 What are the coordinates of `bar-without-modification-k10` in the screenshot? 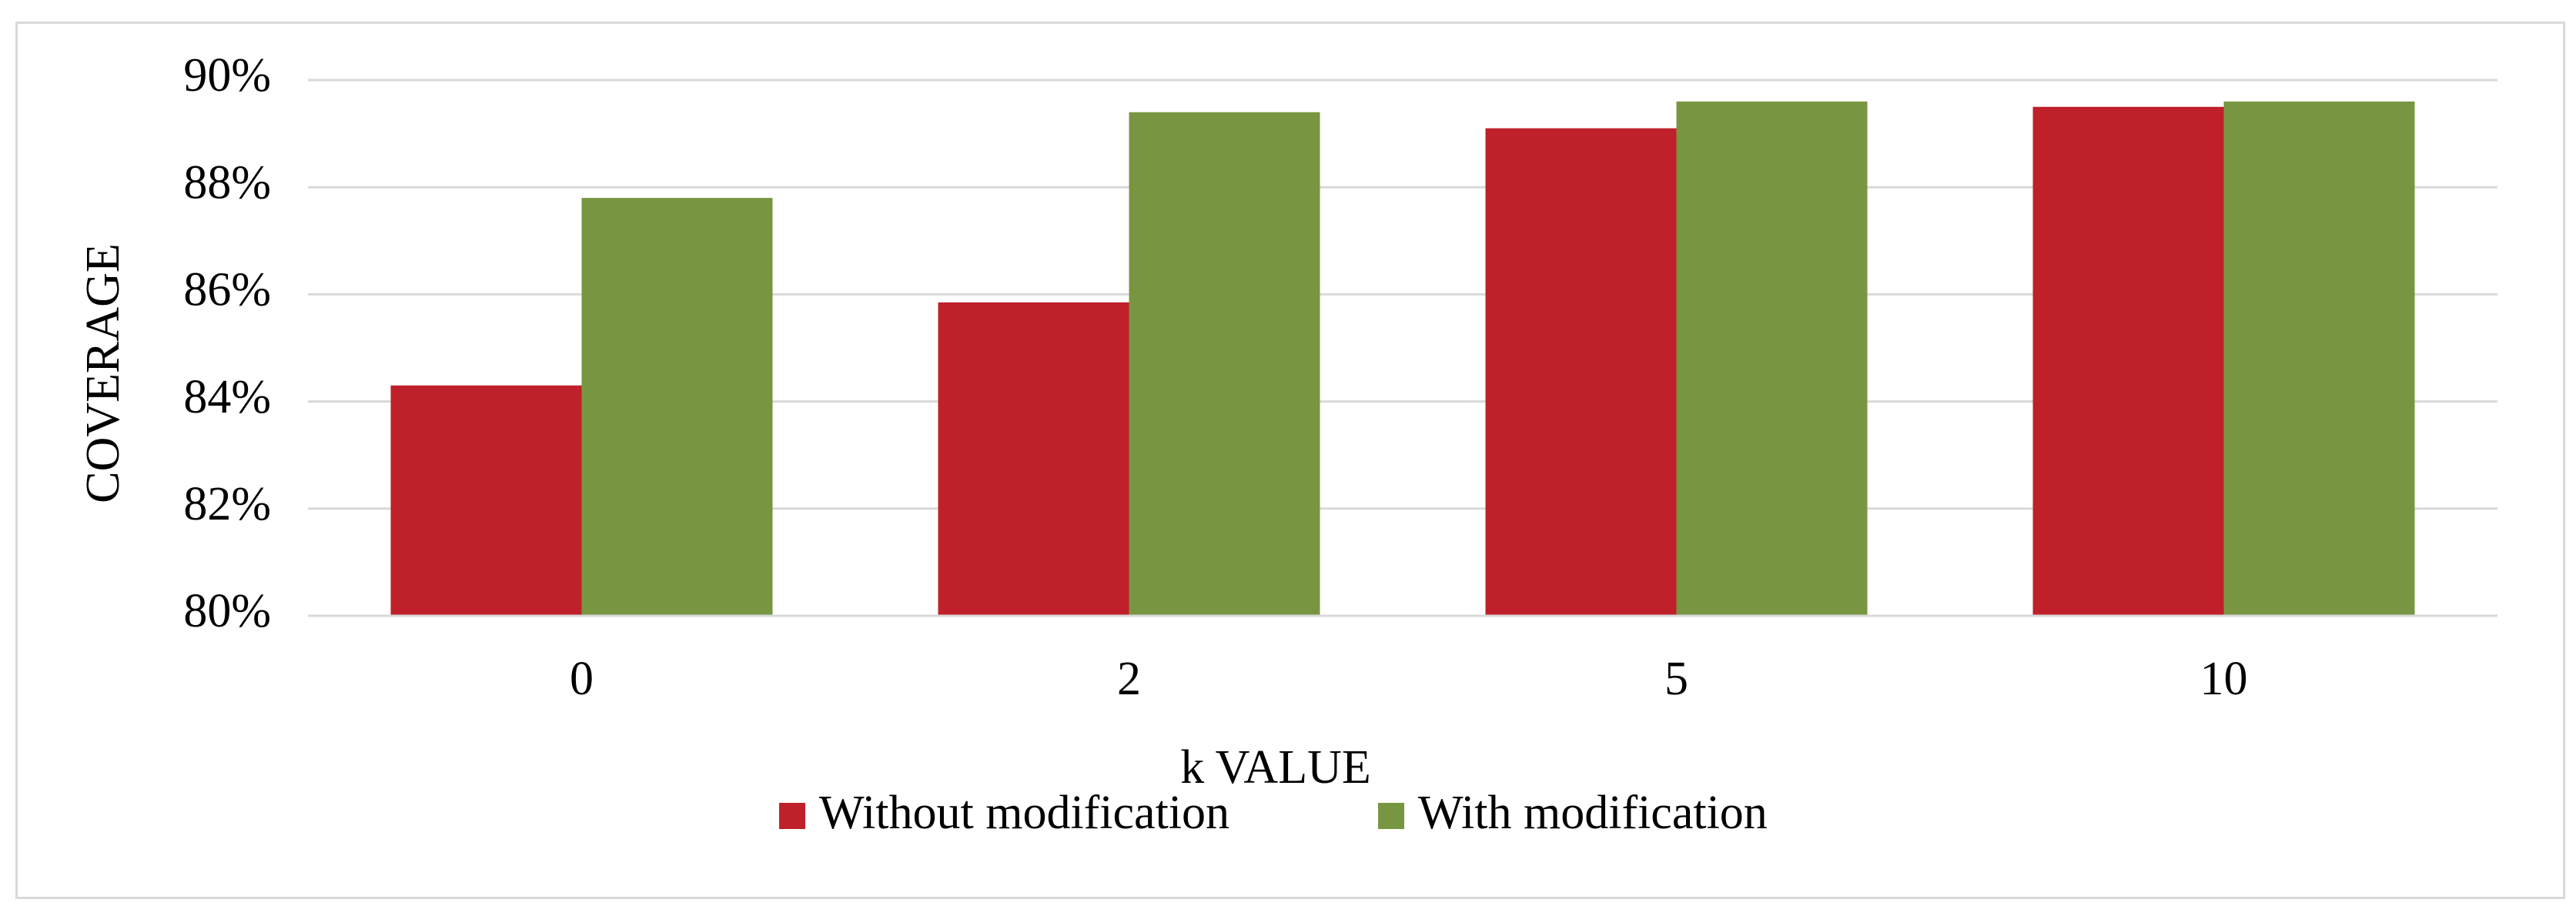 It's located at (2128, 361).